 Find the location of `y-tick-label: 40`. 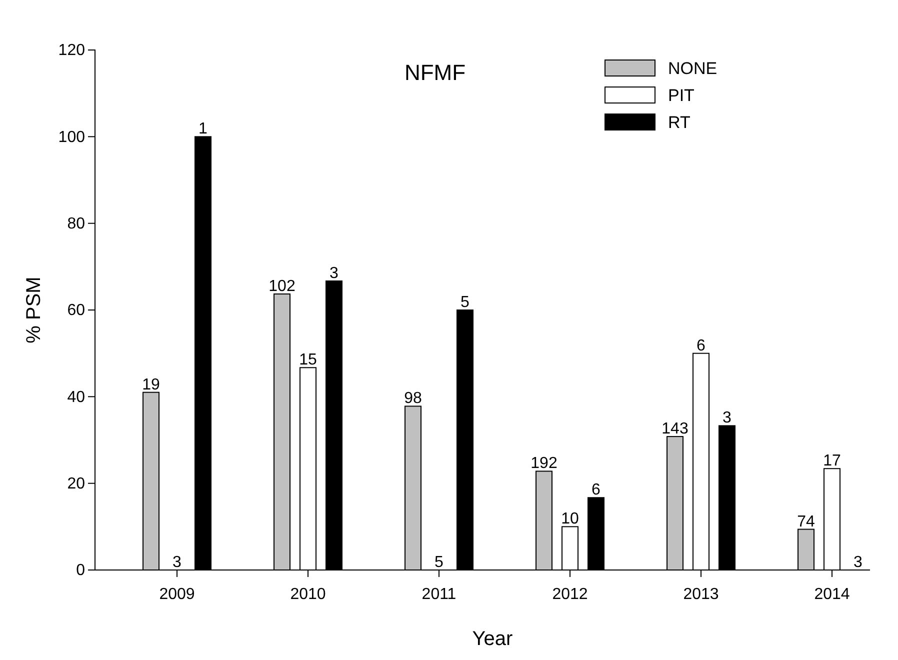

y-tick-label: 40 is located at coordinates (76, 397).